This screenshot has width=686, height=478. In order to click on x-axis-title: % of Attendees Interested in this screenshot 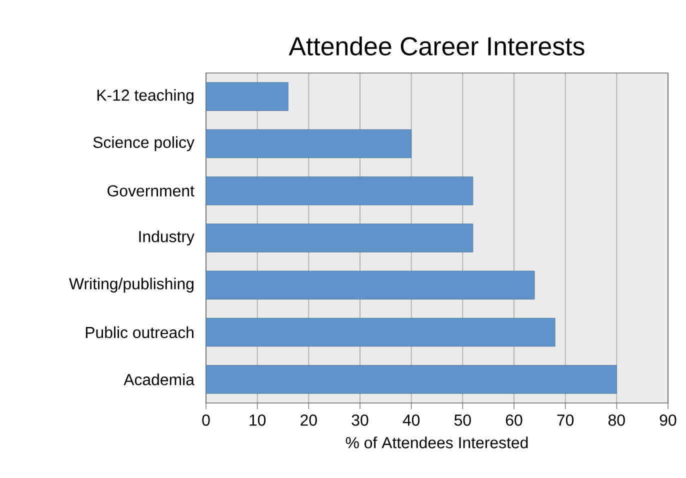, I will do `click(437, 442)`.